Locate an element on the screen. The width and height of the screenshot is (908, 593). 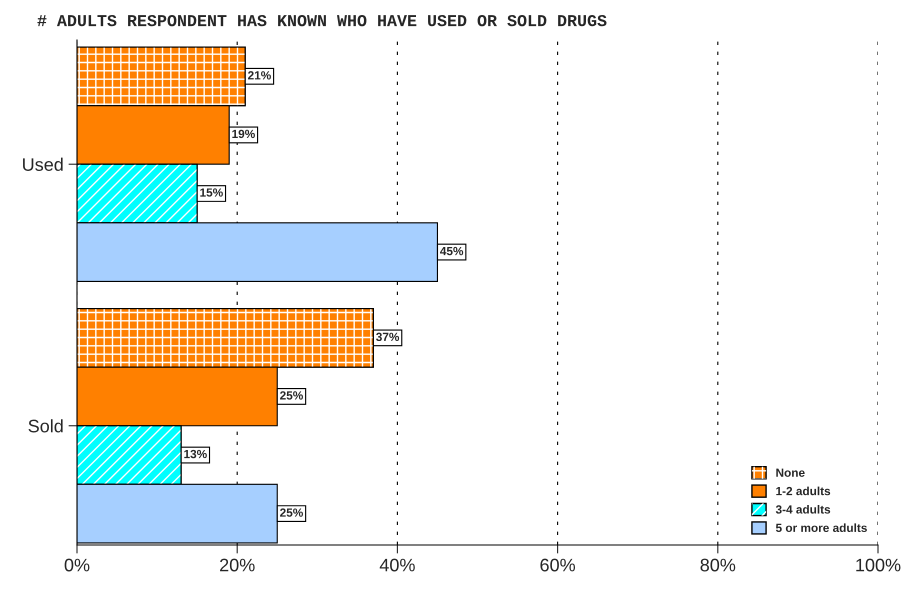
chart-title: # ADULTS RESPONDENT HAS KNOWN WHO HAVE USED OR SOLD DRUGS is located at coordinates (322, 20).